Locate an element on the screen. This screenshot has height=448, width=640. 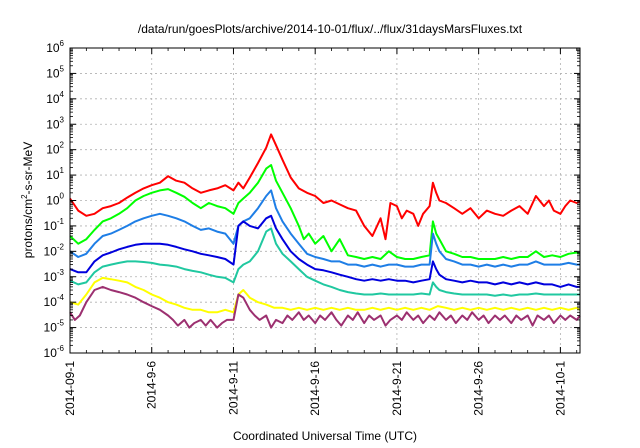
y-tick-label: 10⁻⁵ is located at coordinates (54, 327).